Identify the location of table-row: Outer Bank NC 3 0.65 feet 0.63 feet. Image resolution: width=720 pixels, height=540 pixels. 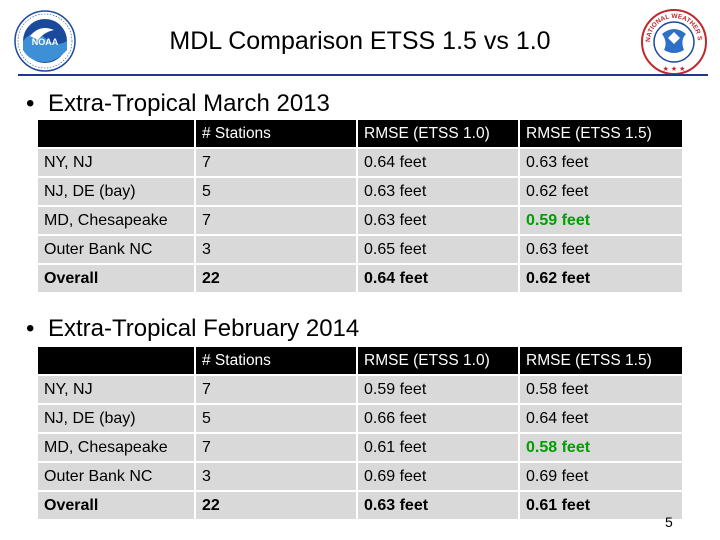
(361, 250).